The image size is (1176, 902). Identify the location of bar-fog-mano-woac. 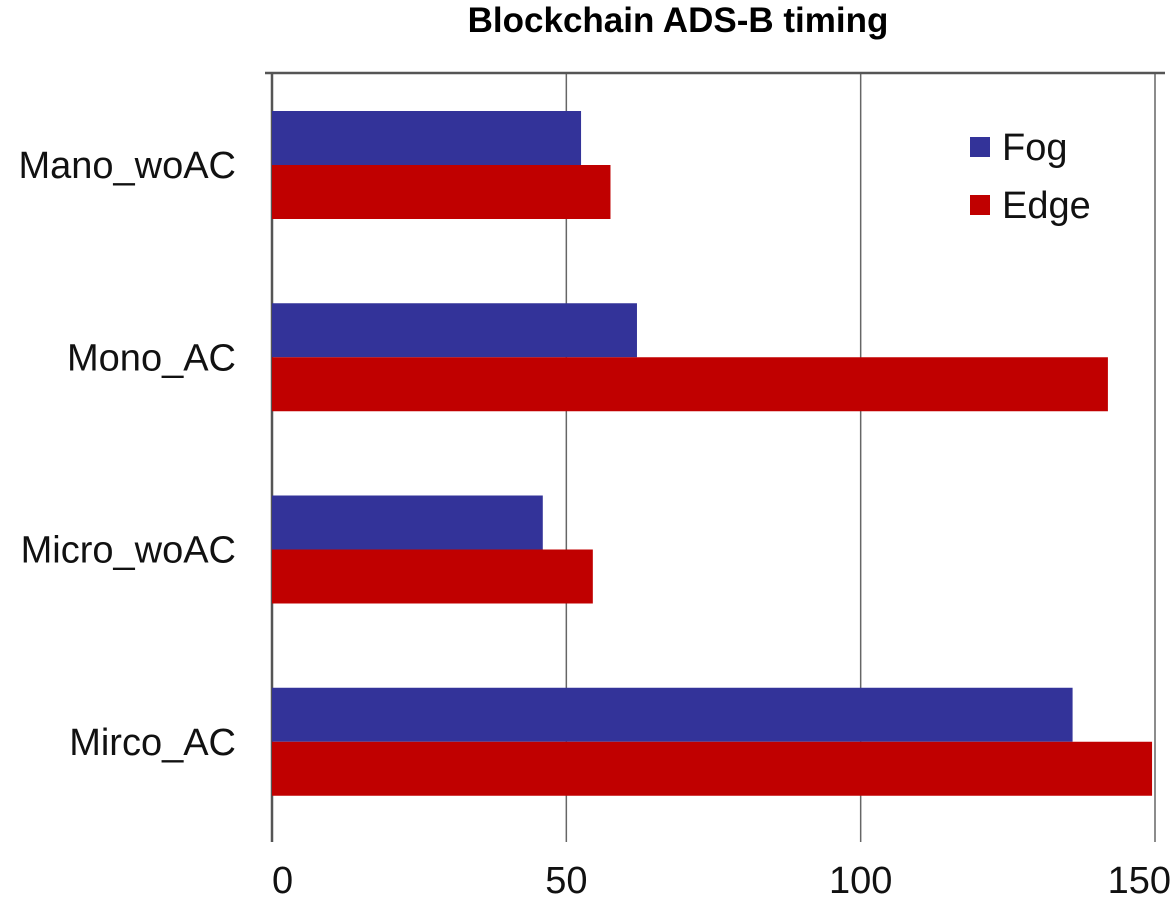
(427, 138).